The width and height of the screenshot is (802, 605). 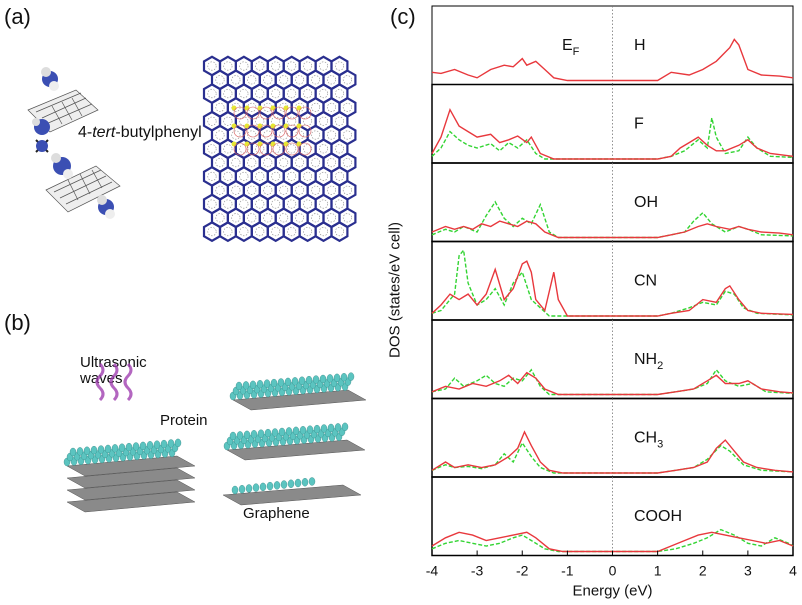 What do you see at coordinates (17, 322) in the screenshot?
I see `panel-b-label: (b)` at bounding box center [17, 322].